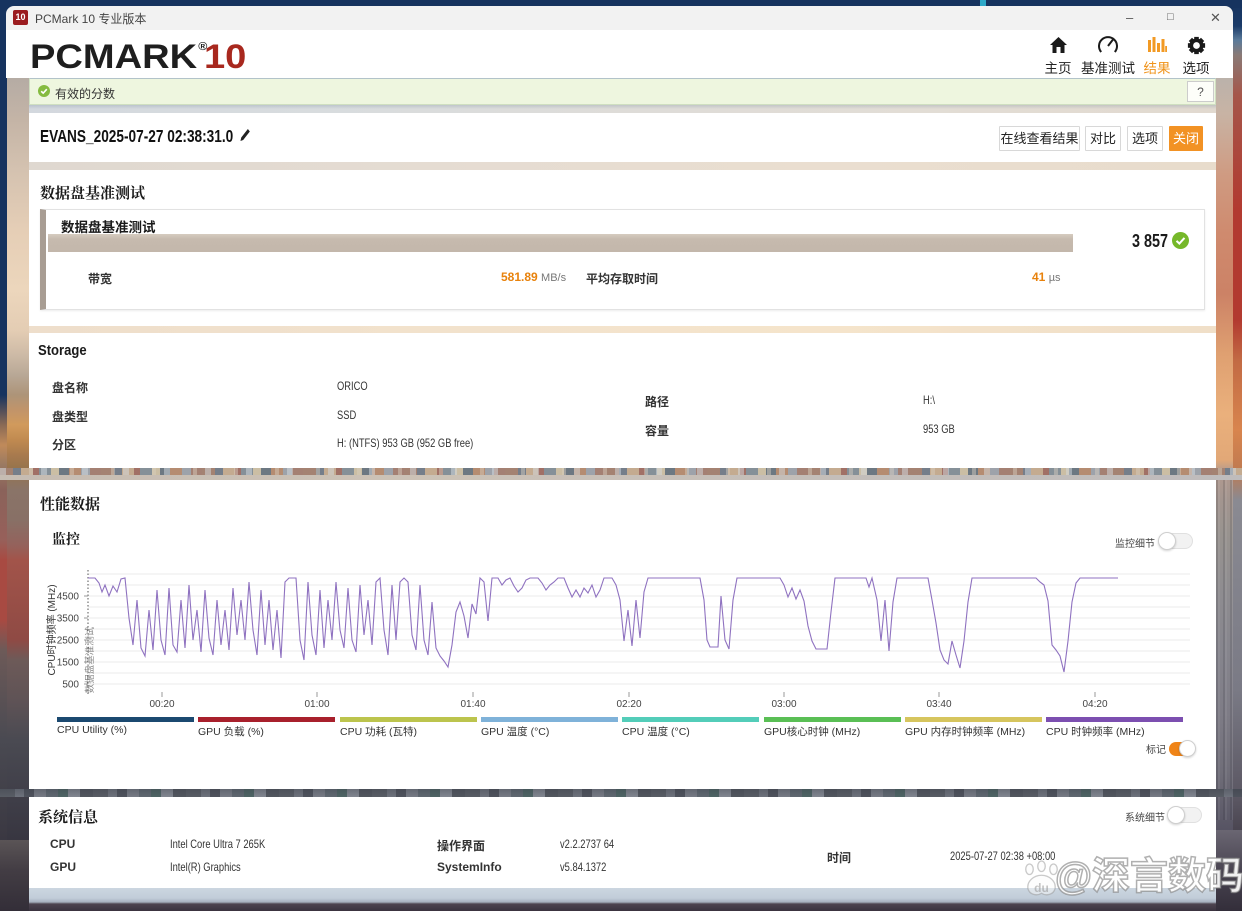  What do you see at coordinates (51, 629) in the screenshot?
I see `svg-text: CPU时钟频率 (MHz)` at bounding box center [51, 629].